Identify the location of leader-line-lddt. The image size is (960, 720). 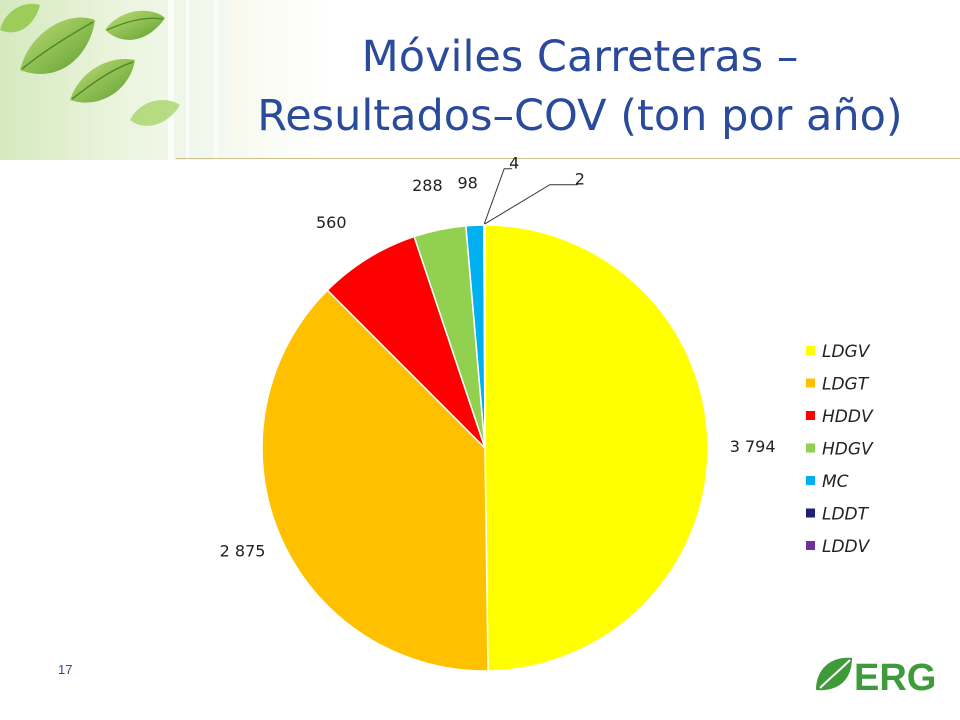
(498, 196).